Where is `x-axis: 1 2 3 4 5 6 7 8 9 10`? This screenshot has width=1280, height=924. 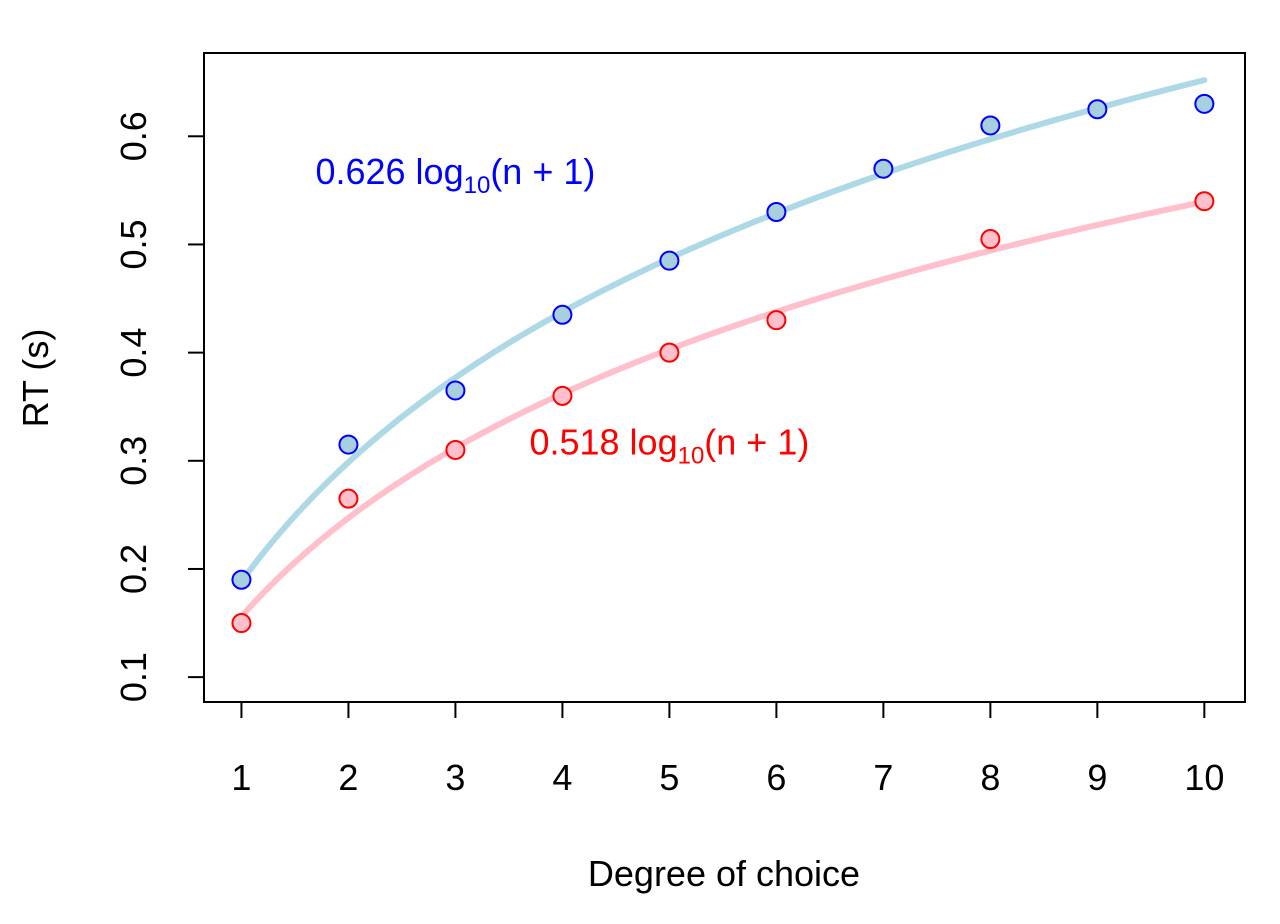
x-axis: 1 2 3 4 5 6 7 8 9 10 is located at coordinates (727, 749).